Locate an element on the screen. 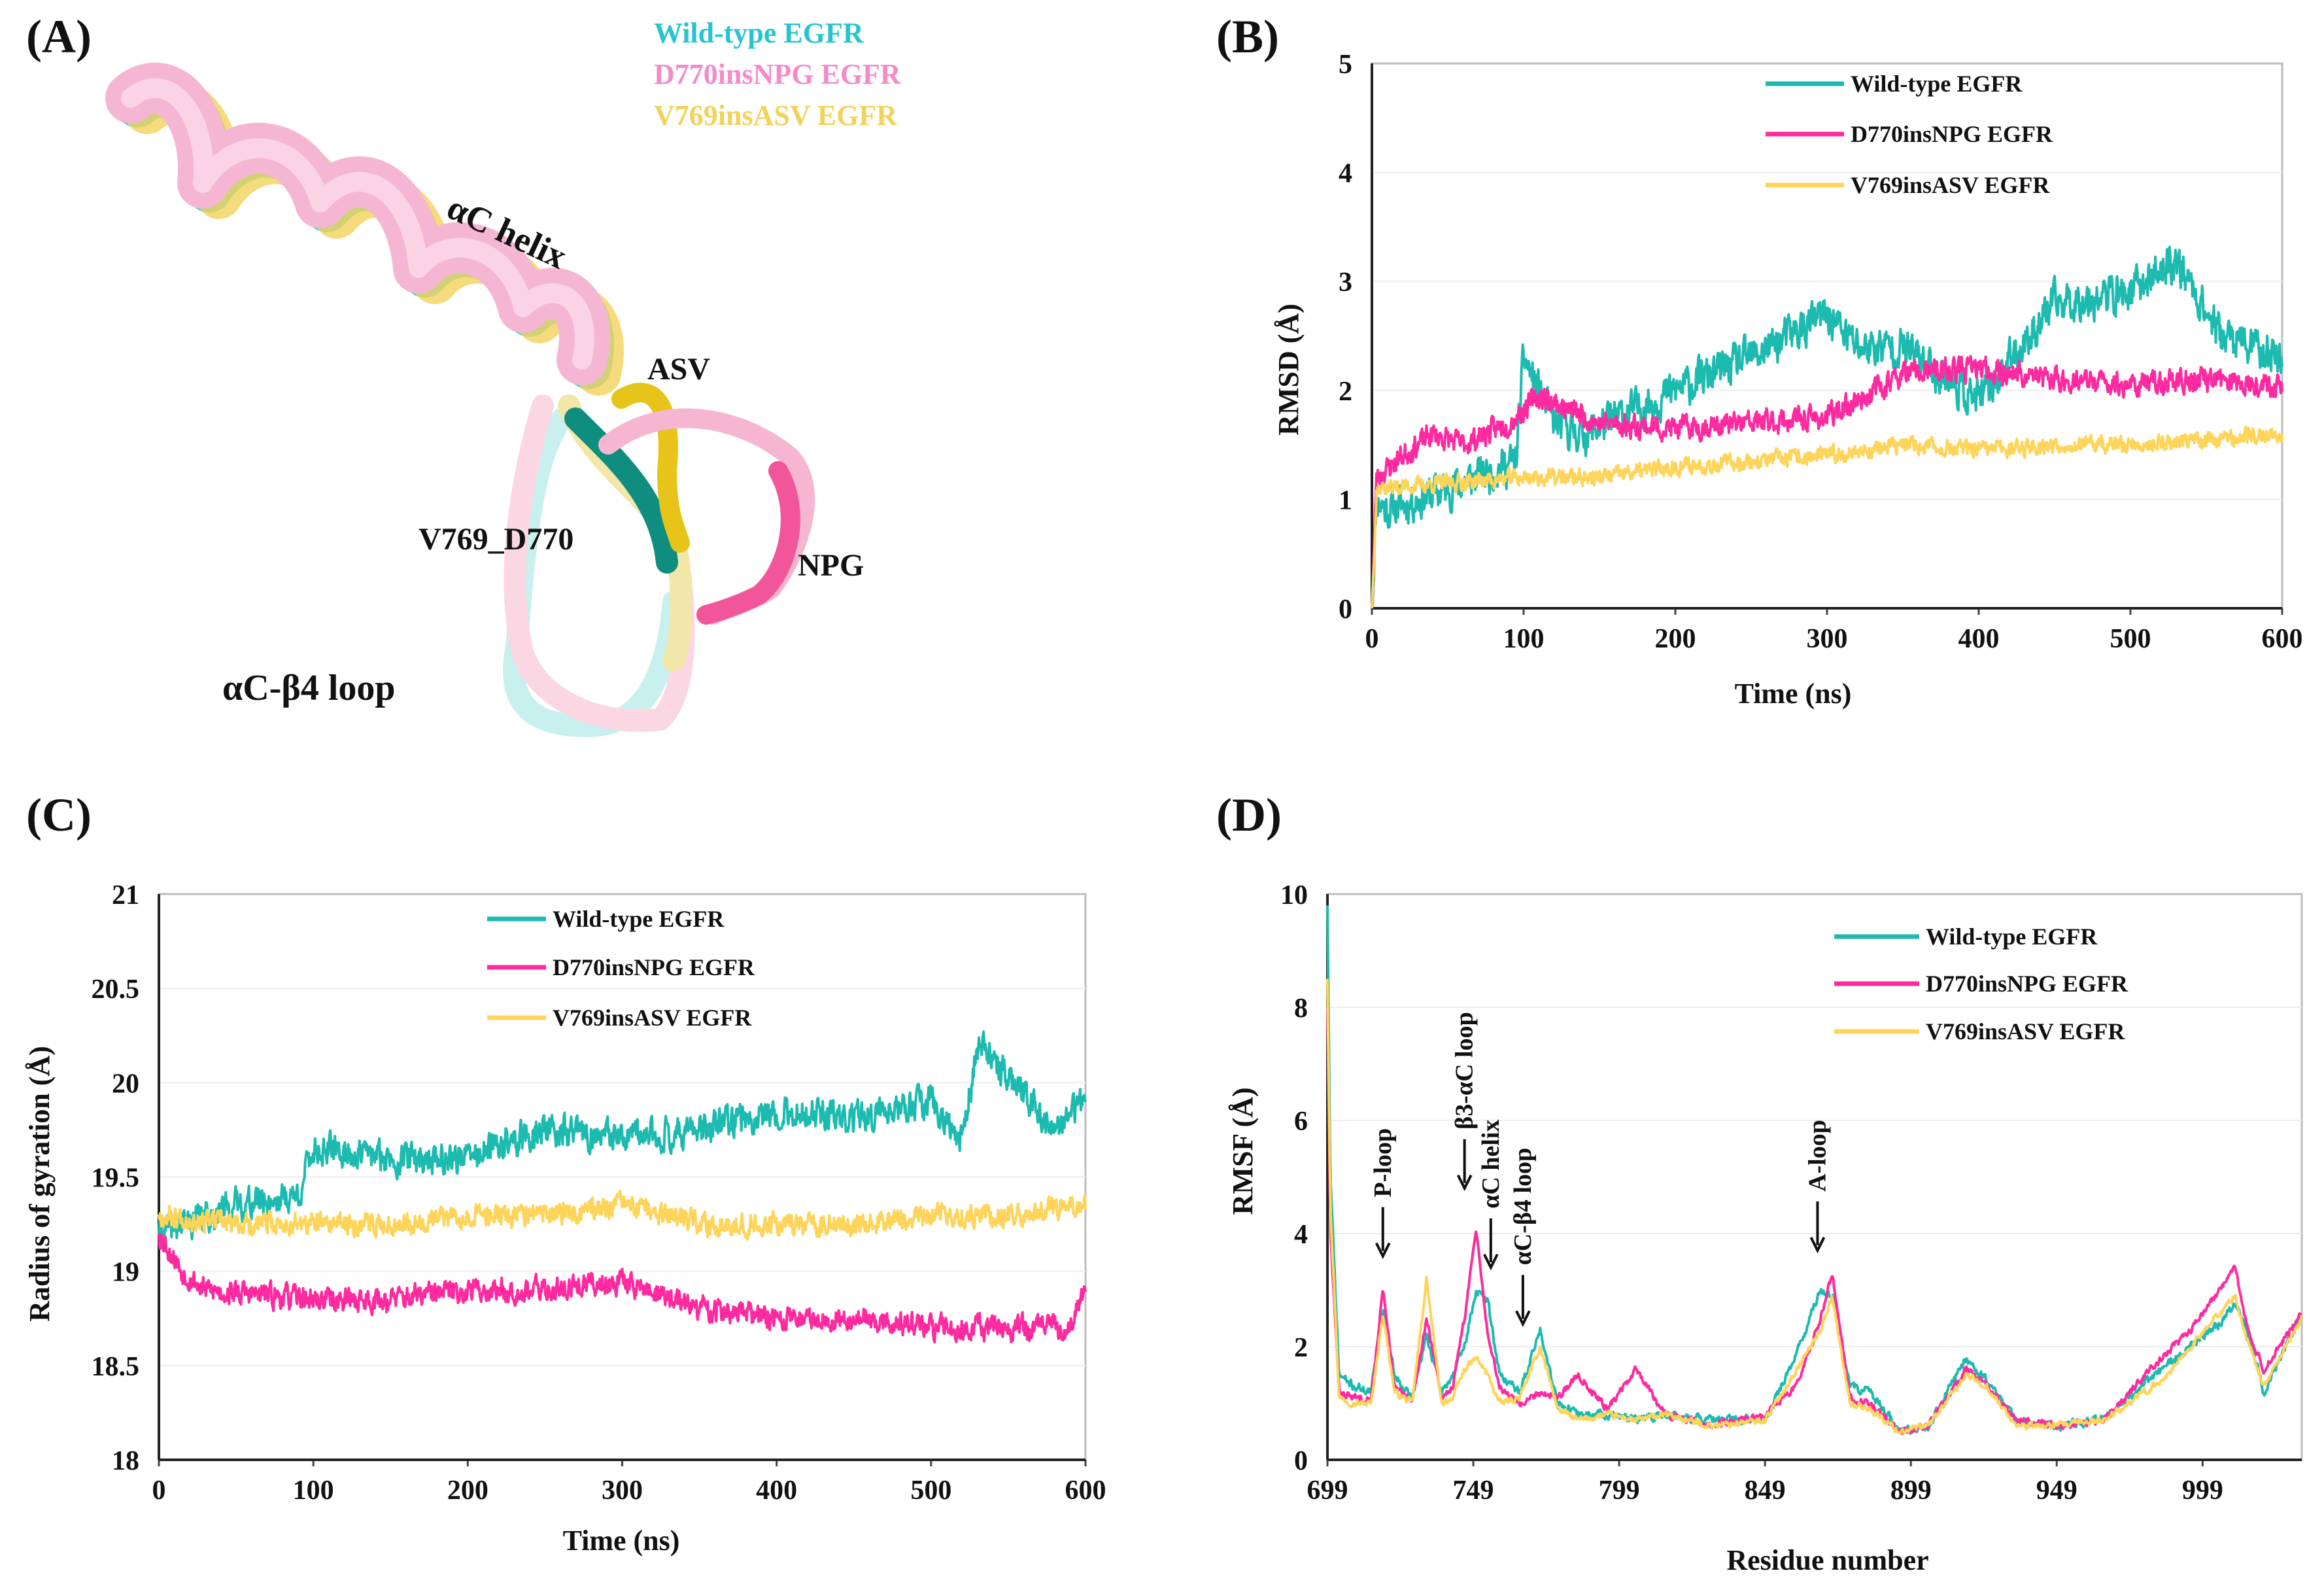 Image resolution: width=2324 pixels, height=1588 pixels. x-axis-label-b: Time (ns) is located at coordinates (1794, 694).